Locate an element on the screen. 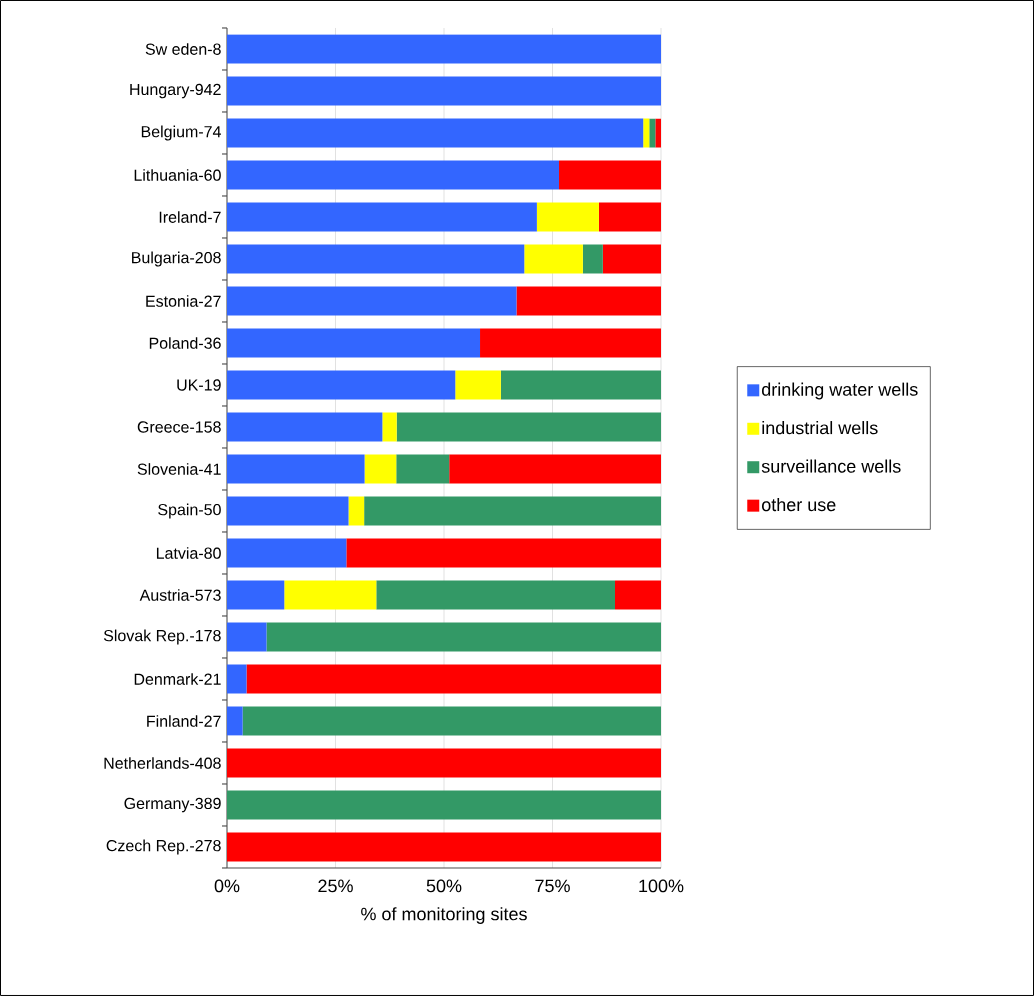 This screenshot has height=996, width=1034. legend-label: other use is located at coordinates (799, 504).